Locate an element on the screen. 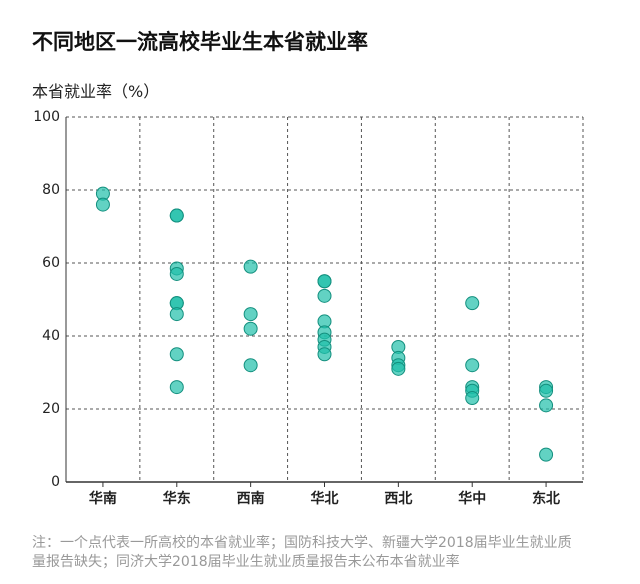 Image resolution: width=640 pixels, height=584 pixels. y-tick-label: 40 is located at coordinates (51, 336).